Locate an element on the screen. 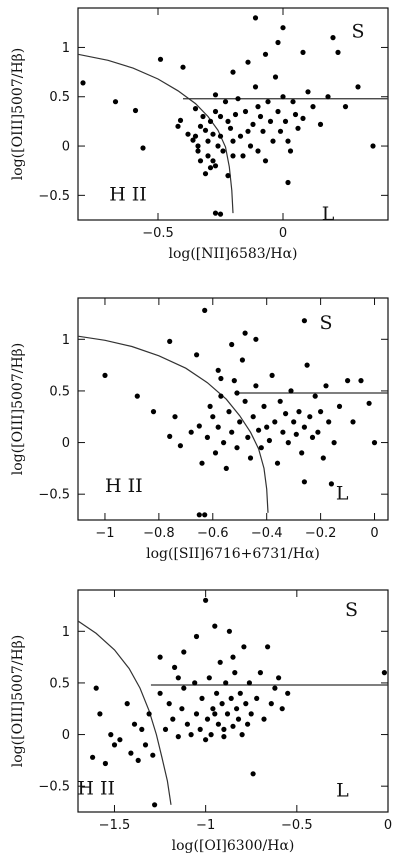  y-tick-label: 0.5 is located at coordinates (59, 97).